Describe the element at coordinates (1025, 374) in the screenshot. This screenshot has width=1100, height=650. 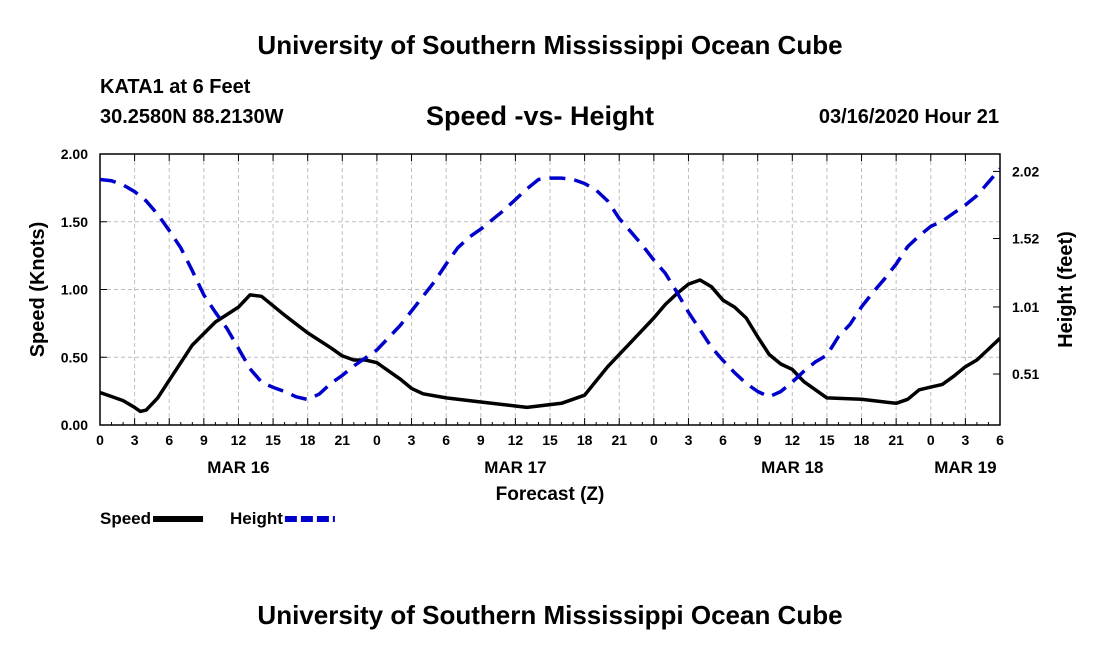
I see `y2-tick-label: 0.51` at that location.